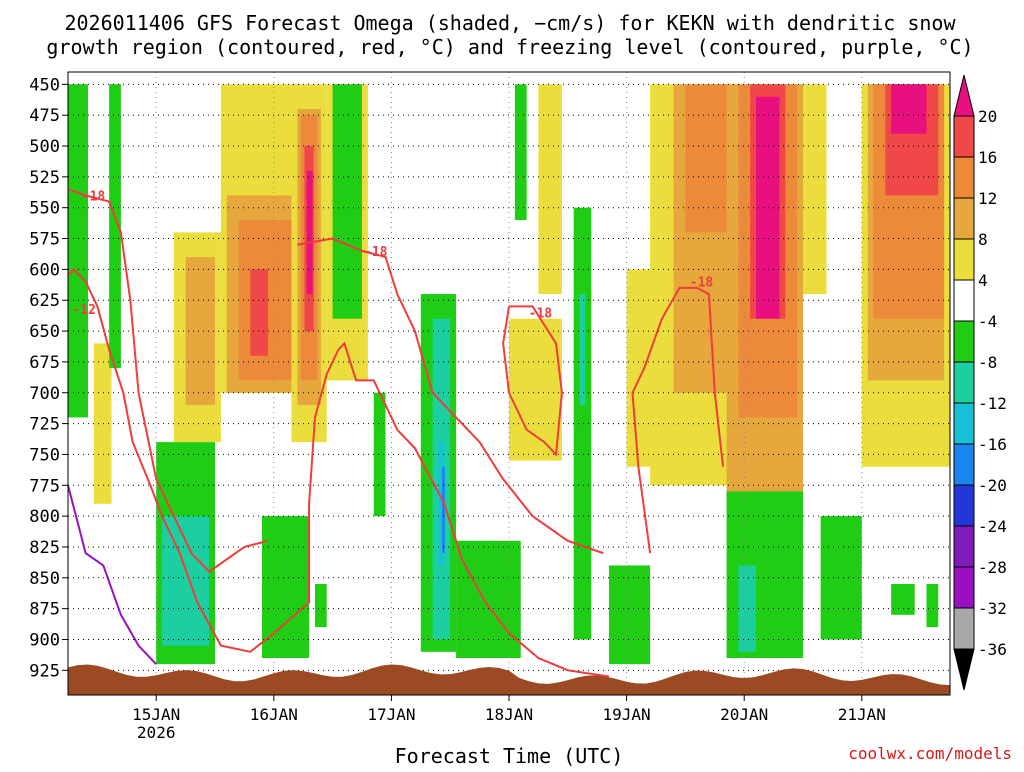  What do you see at coordinates (83, 310) in the screenshot?
I see `dgz-minus-12-label-0: -12` at bounding box center [83, 310].